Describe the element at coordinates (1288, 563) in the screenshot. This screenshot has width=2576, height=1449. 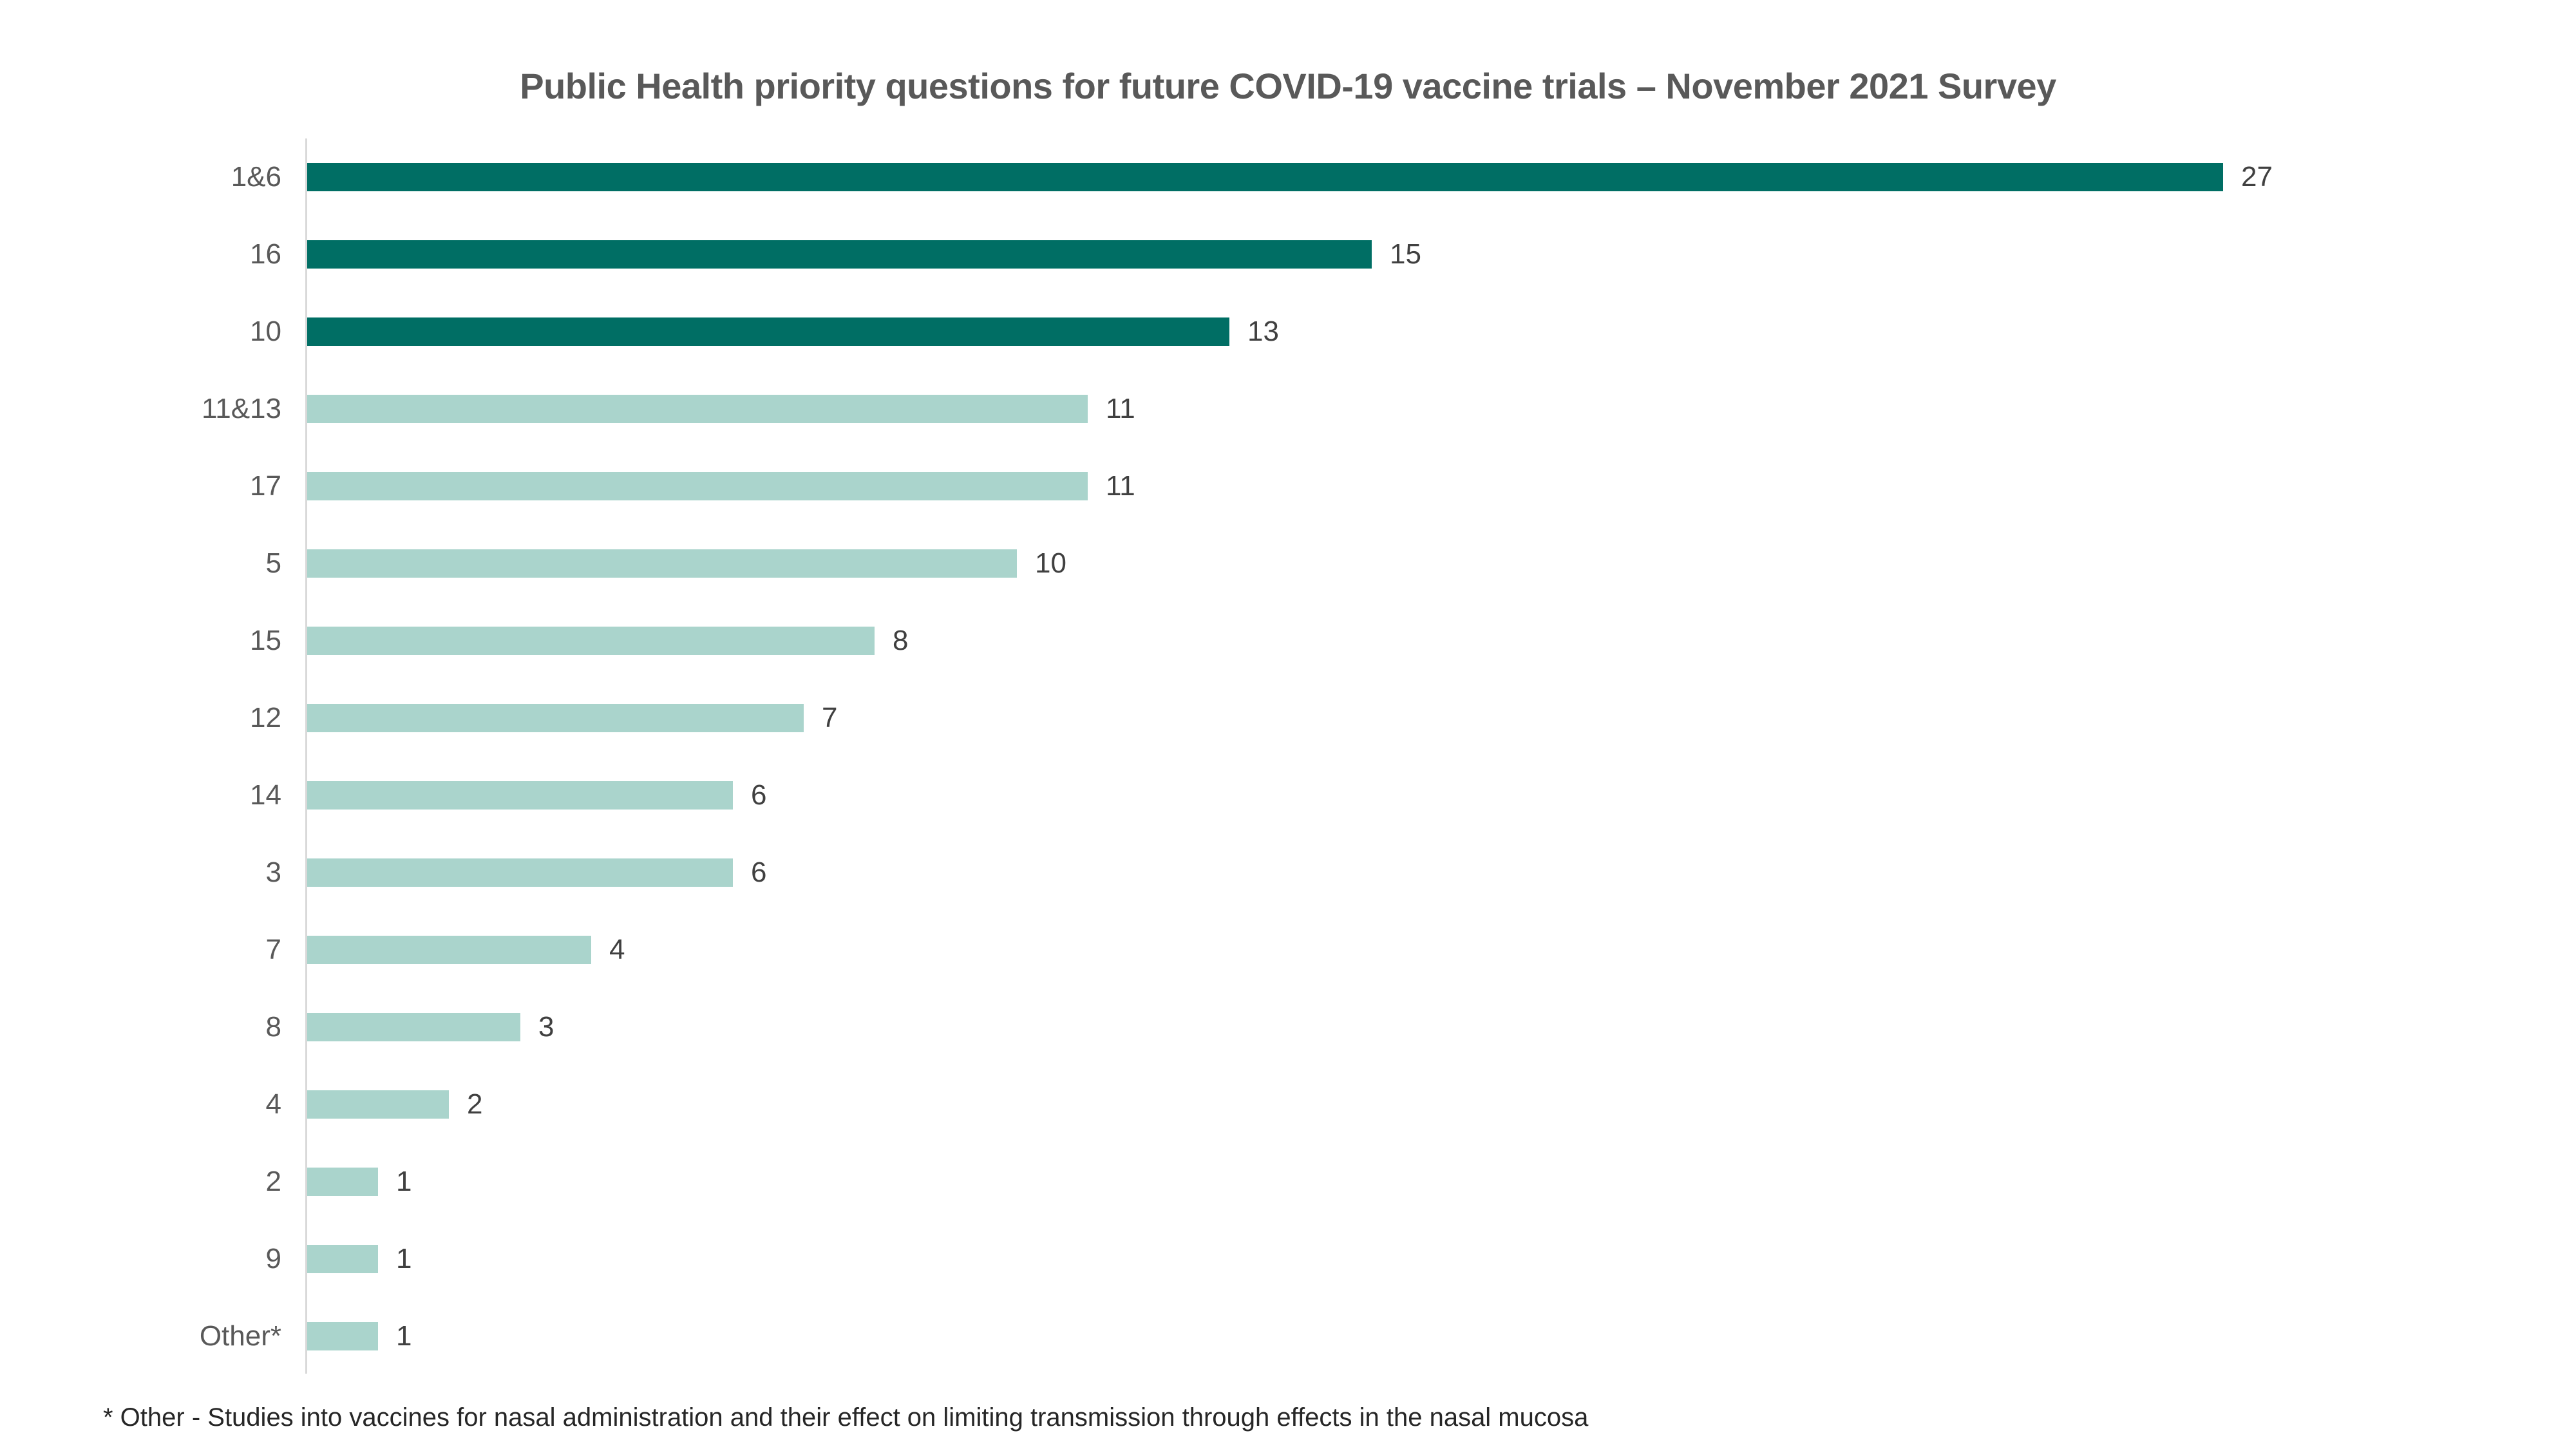
I see `chart-row: 5 10` at that location.